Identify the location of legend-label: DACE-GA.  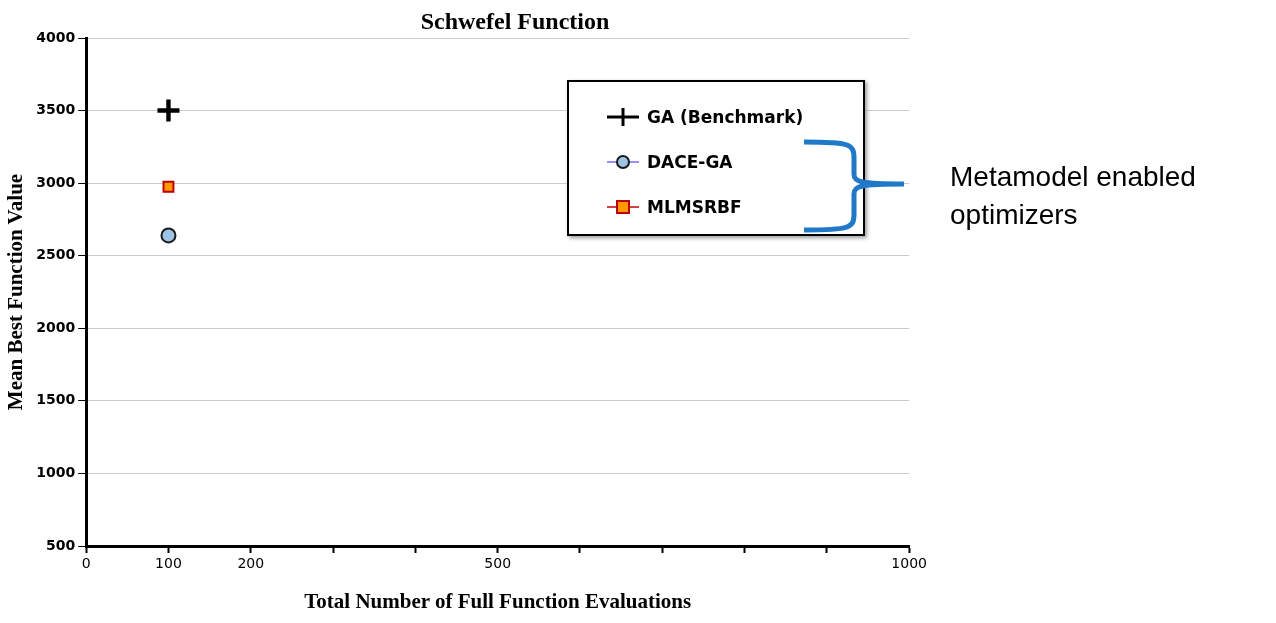
(690, 161).